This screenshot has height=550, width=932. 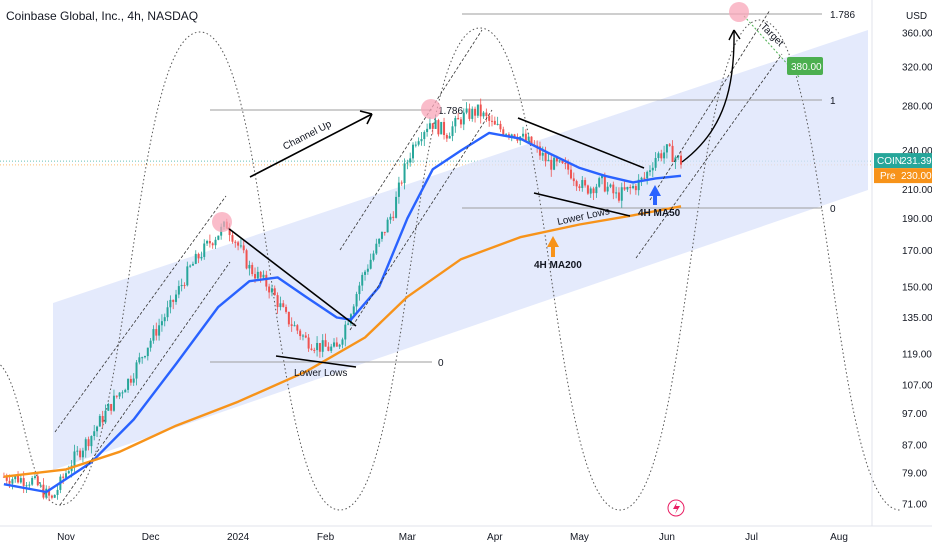 I want to click on y-tick-label: 170.00, so click(x=917, y=251).